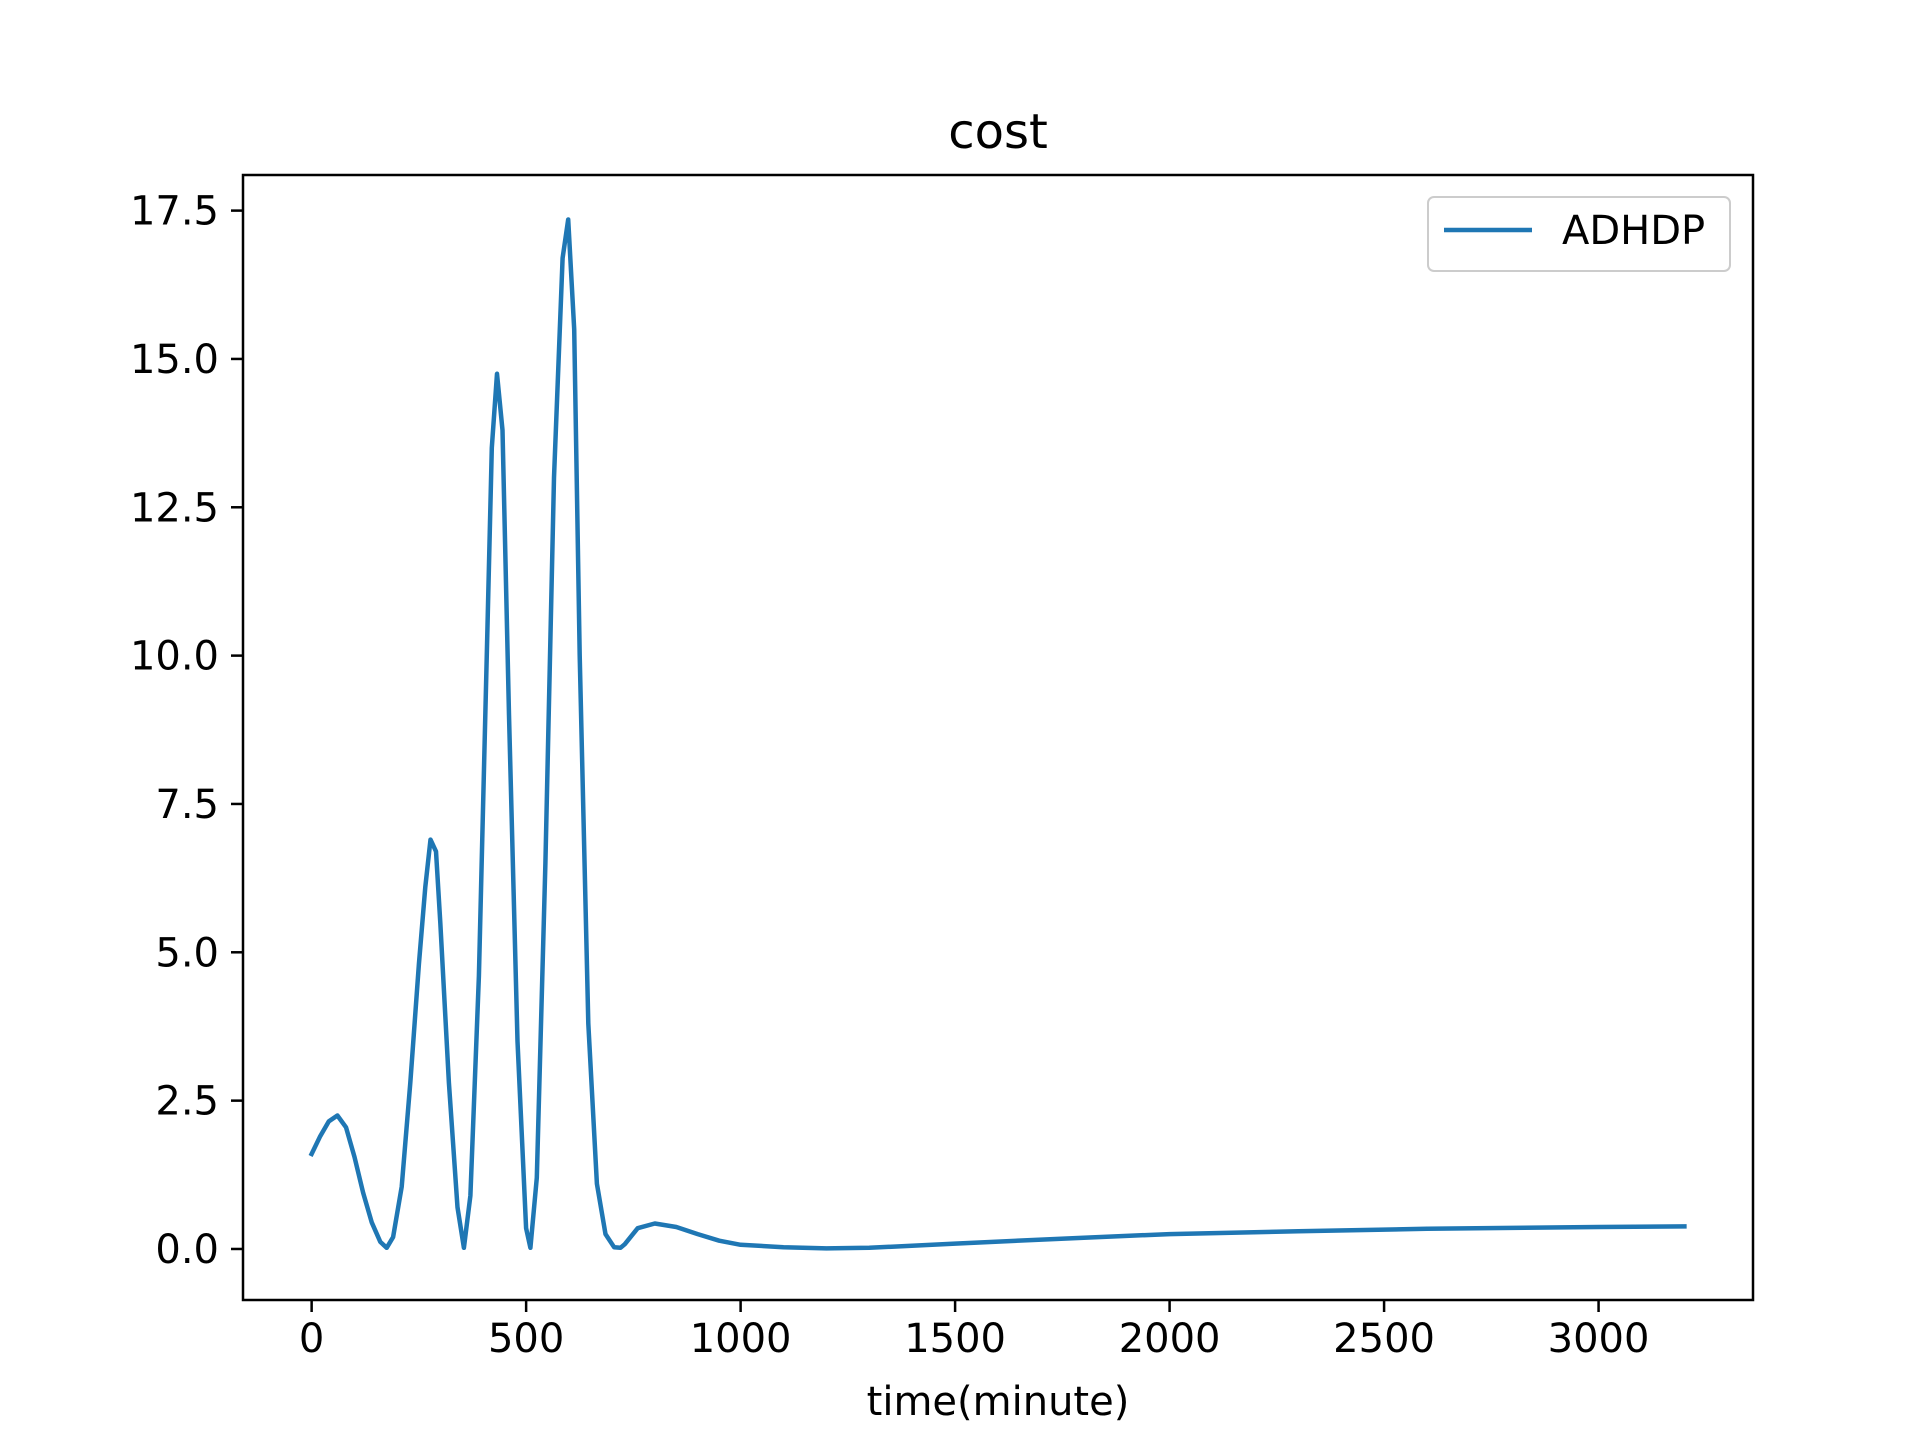 The height and width of the screenshot is (1440, 1920). I want to click on y-tick-label: 7.5, so click(187, 805).